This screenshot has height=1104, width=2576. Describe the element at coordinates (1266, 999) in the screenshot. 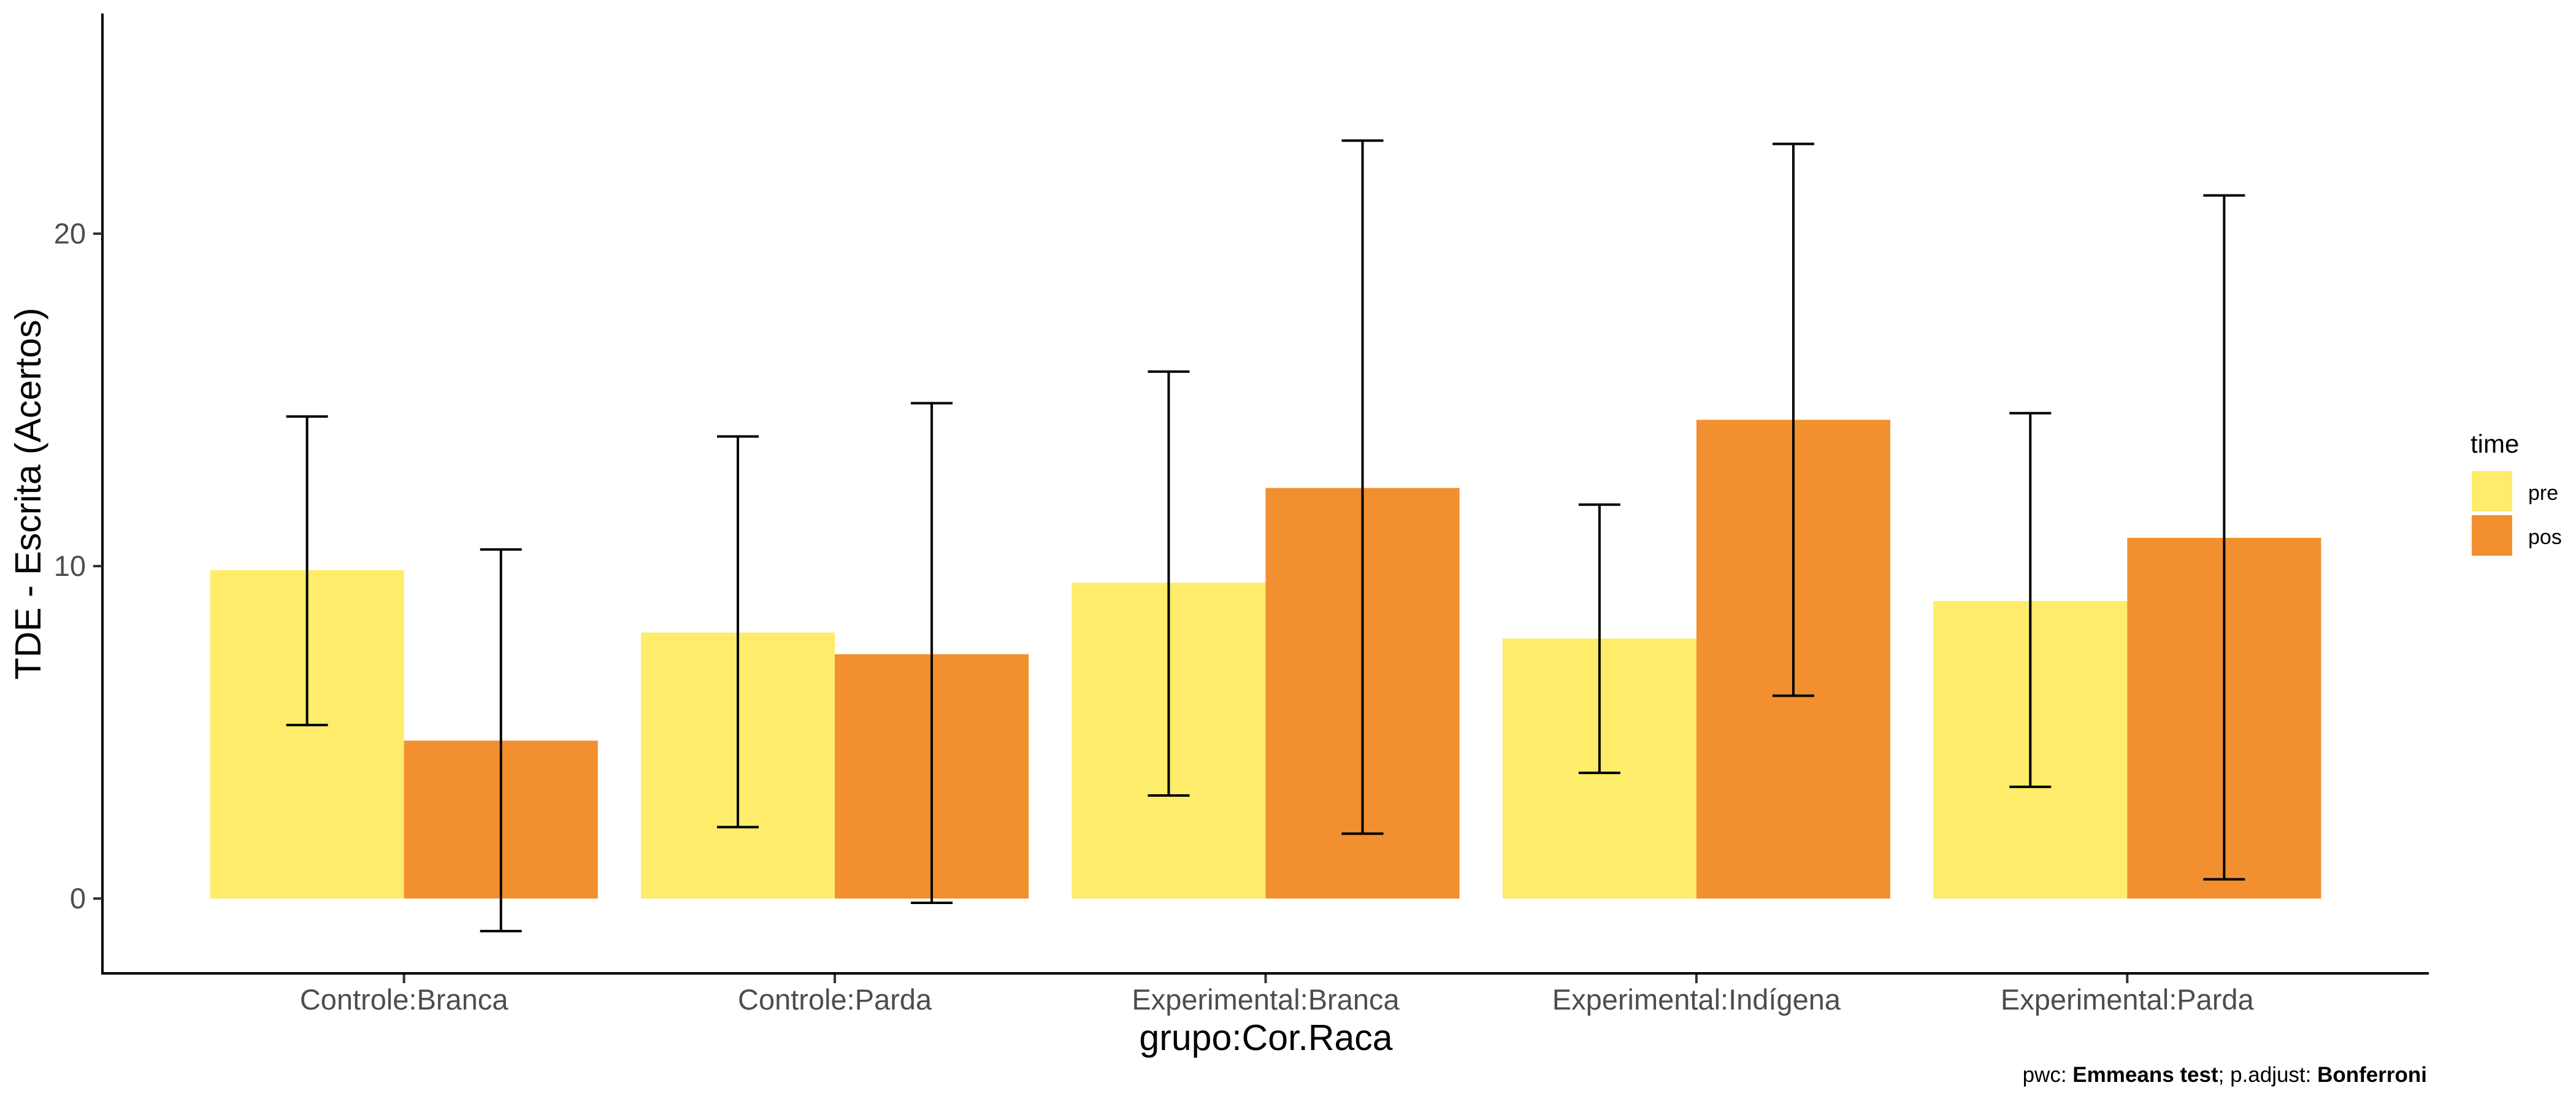

I see `x-tick-label-2: Experimental:Branca` at that location.